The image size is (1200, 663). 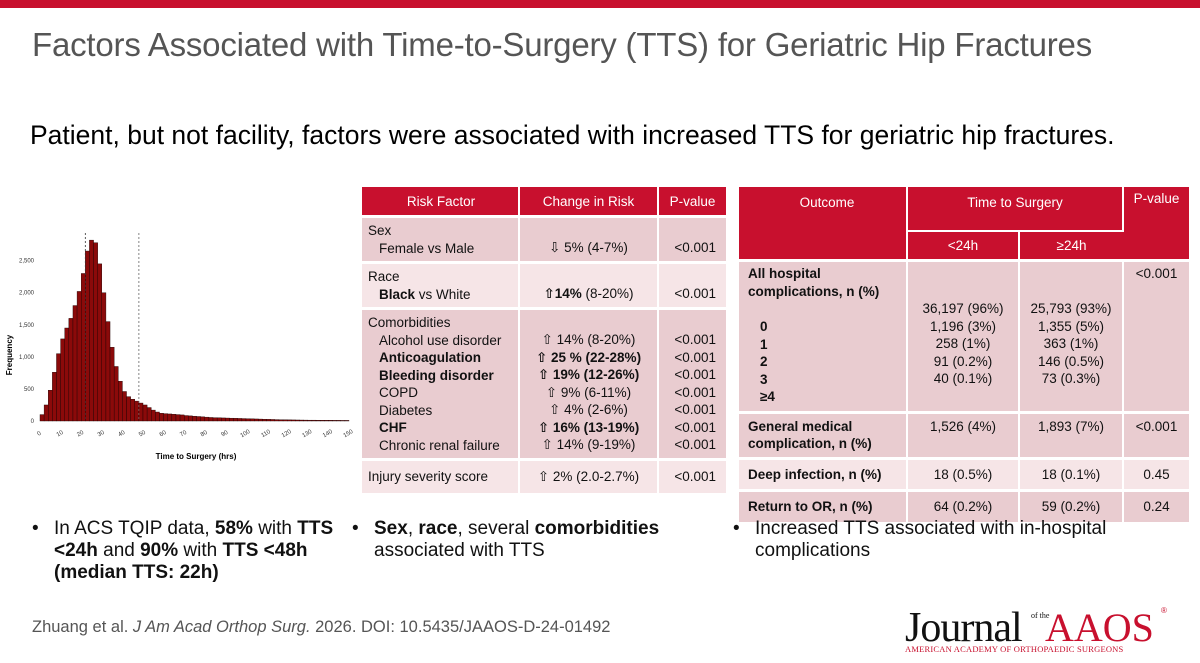 What do you see at coordinates (221, 627) in the screenshot?
I see `citation-journal: J Am Acad Orthop Surg.` at bounding box center [221, 627].